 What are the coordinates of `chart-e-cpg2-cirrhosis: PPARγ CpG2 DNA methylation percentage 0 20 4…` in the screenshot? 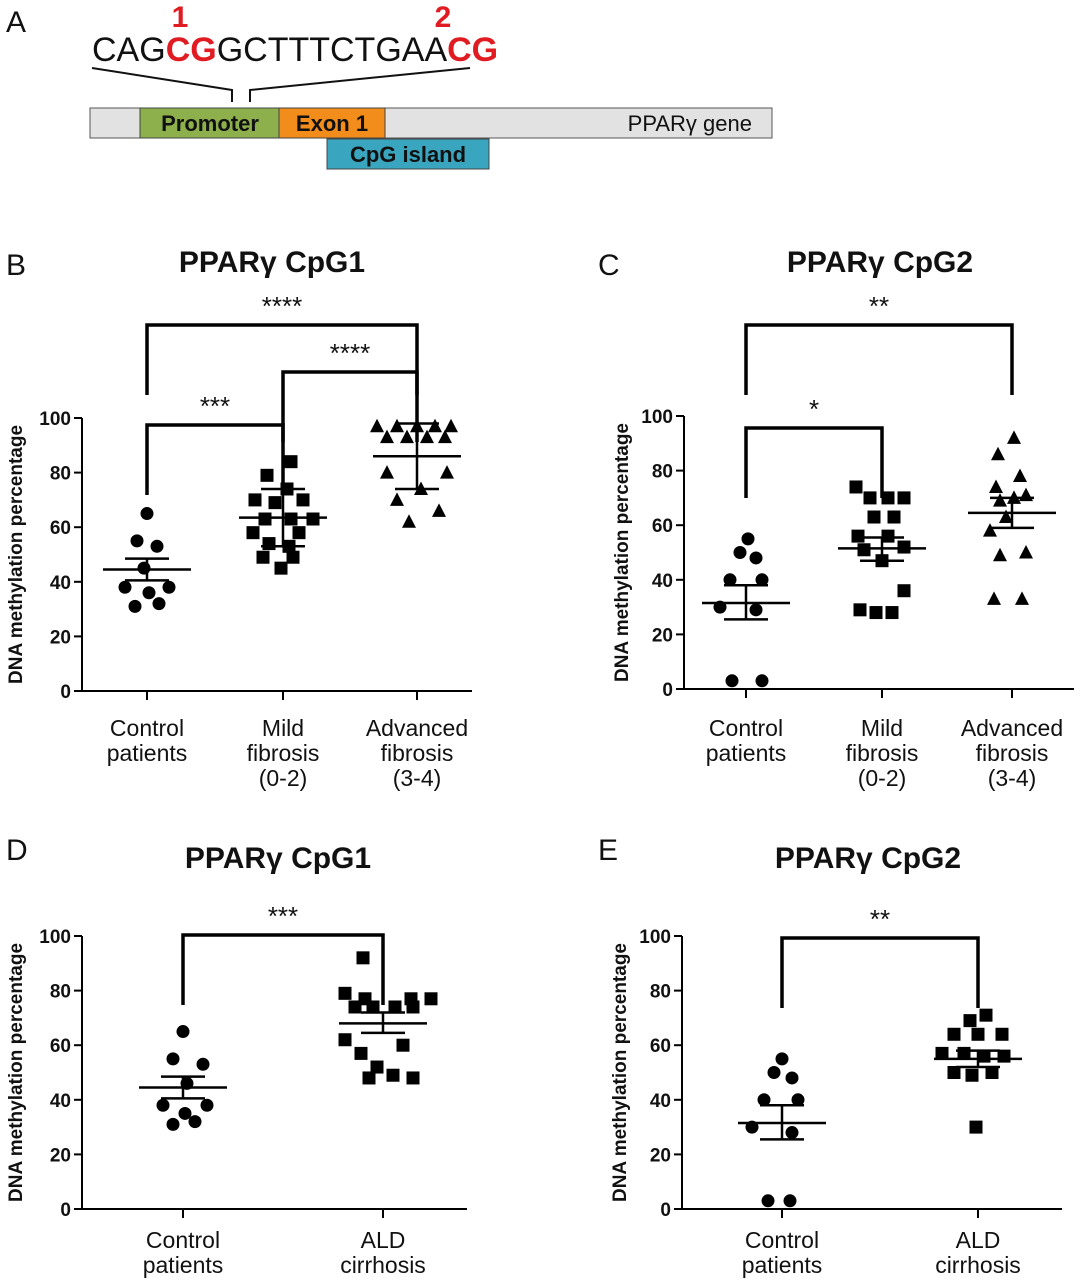 It's located at (836, 1060).